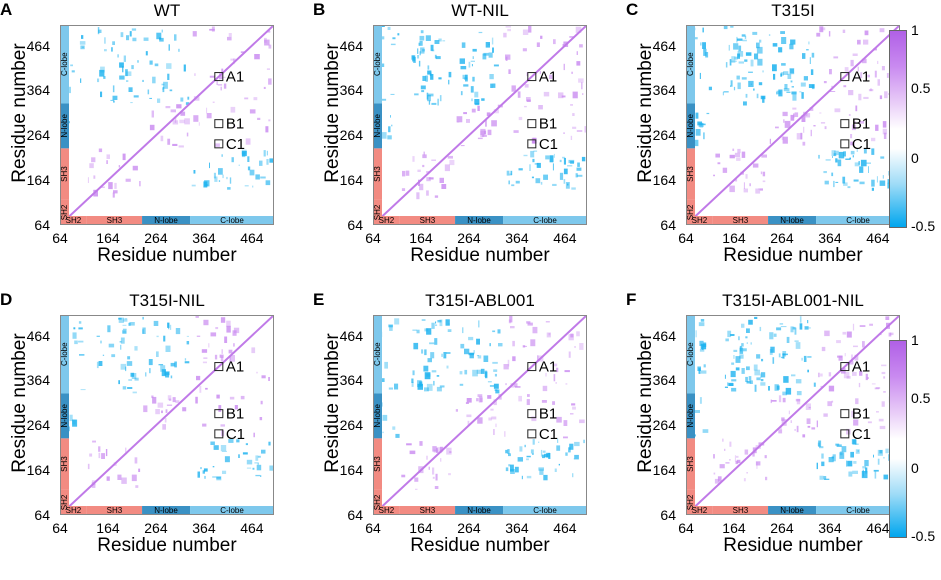 Image resolution: width=941 pixels, height=580 pixels. I want to click on y-segment-label: SH3, so click(64, 174).